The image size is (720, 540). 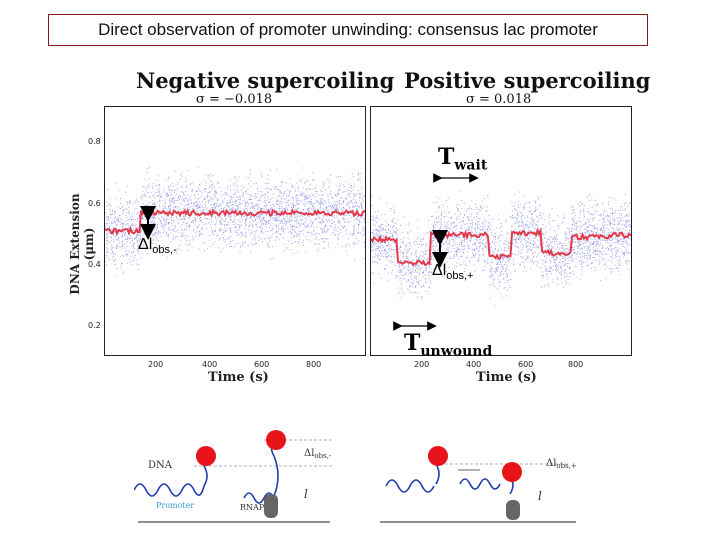 What do you see at coordinates (446, 157) in the screenshot?
I see `t-wait-main: T` at bounding box center [446, 157].